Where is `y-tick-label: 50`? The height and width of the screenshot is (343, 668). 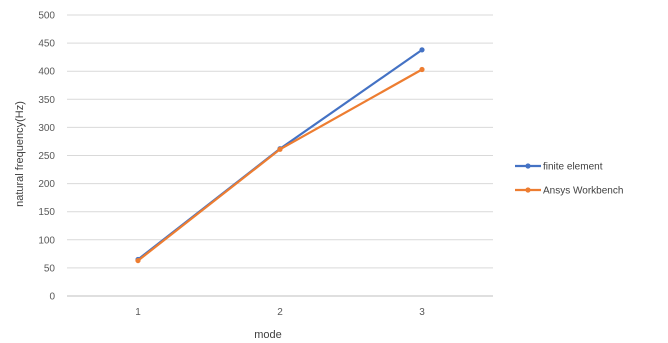 y-tick-label: 50 is located at coordinates (50, 268).